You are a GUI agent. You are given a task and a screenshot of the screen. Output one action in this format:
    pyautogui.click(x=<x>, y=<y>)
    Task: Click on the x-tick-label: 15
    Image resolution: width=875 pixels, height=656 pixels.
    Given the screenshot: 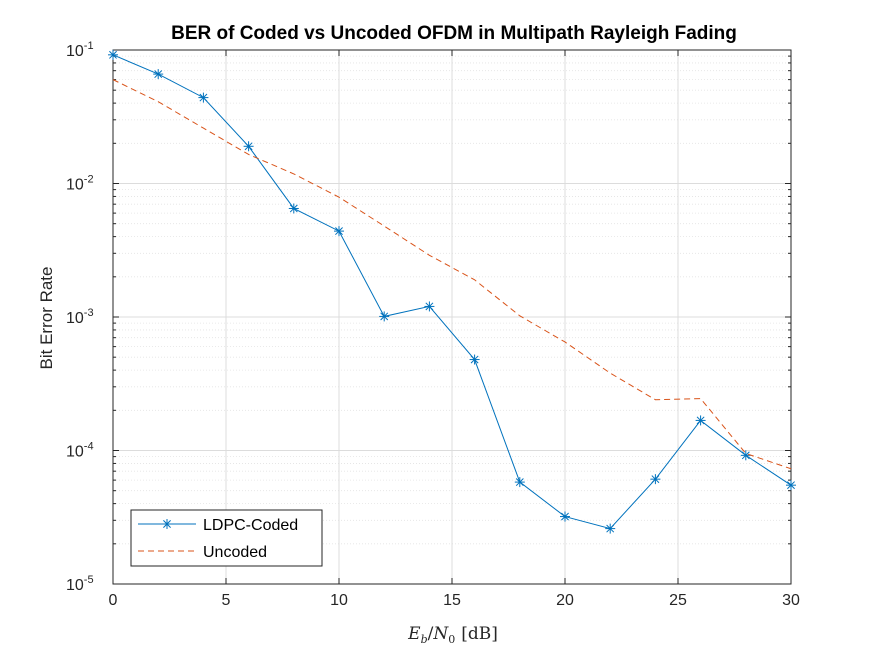 What is the action you would take?
    pyautogui.click(x=452, y=600)
    